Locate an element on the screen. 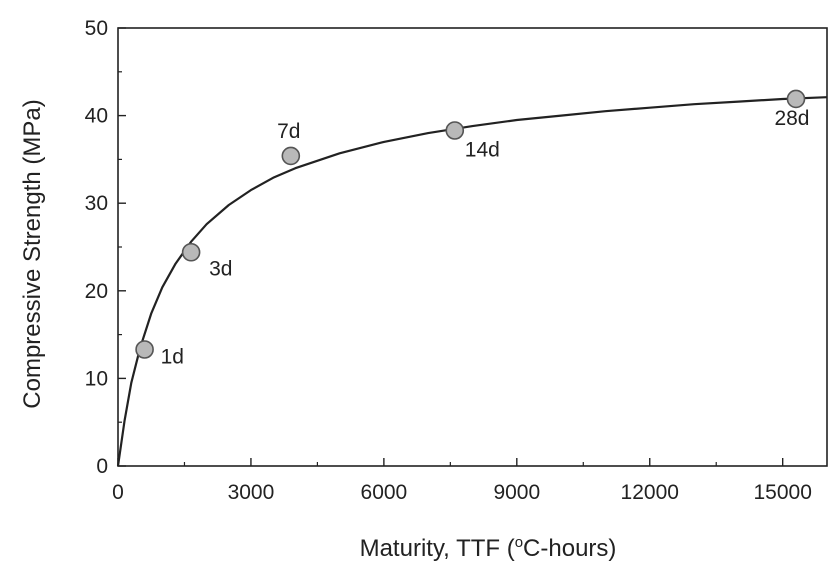 The width and height of the screenshot is (831, 569). y-tick-label: 30 is located at coordinates (96, 203).